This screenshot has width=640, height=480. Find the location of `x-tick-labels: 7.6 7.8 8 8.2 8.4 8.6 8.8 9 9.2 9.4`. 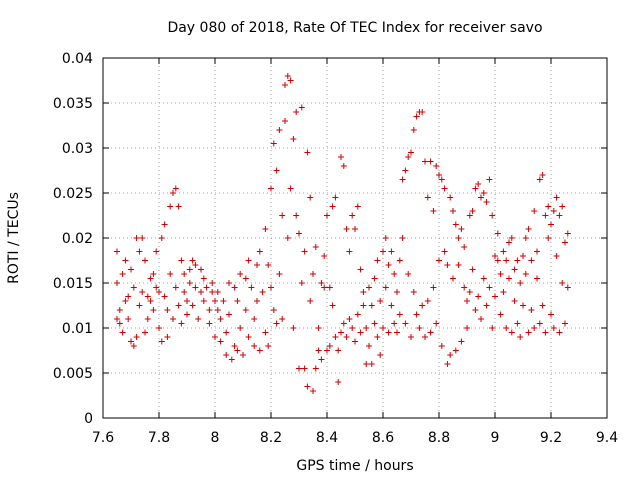

x-tick-labels: 7.6 7.8 8 8.2 8.4 8.6 8.8 9 9.2 9.4 is located at coordinates (355, 438).